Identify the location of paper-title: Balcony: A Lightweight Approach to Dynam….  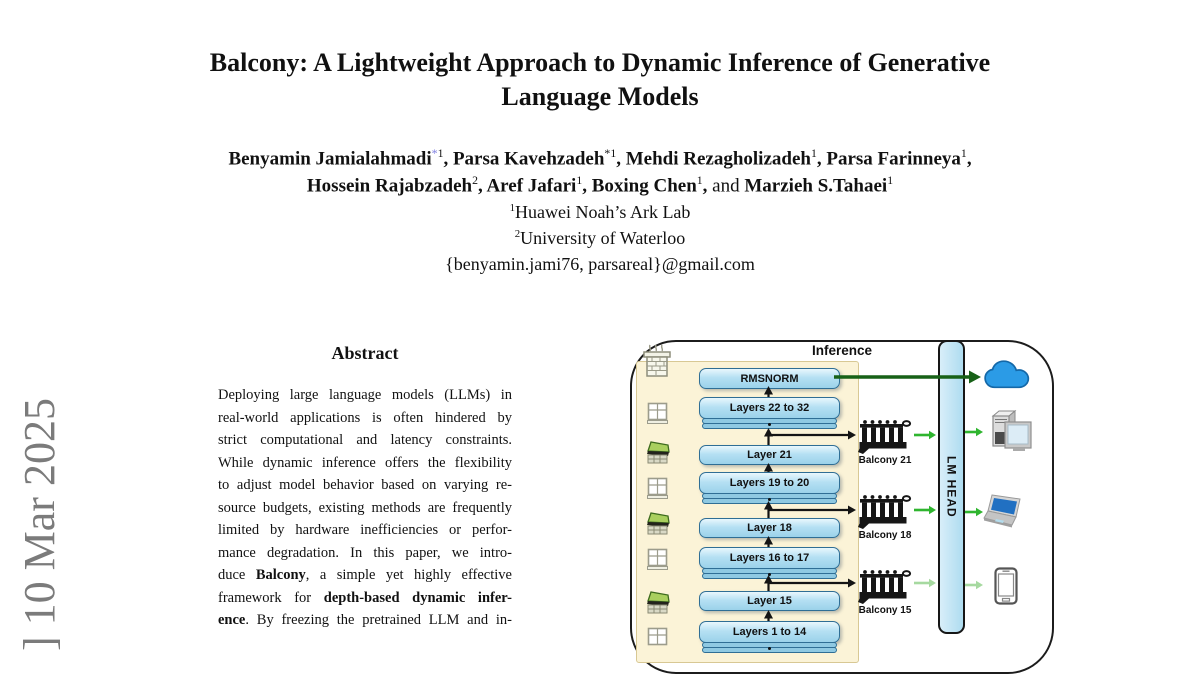
(600, 80).